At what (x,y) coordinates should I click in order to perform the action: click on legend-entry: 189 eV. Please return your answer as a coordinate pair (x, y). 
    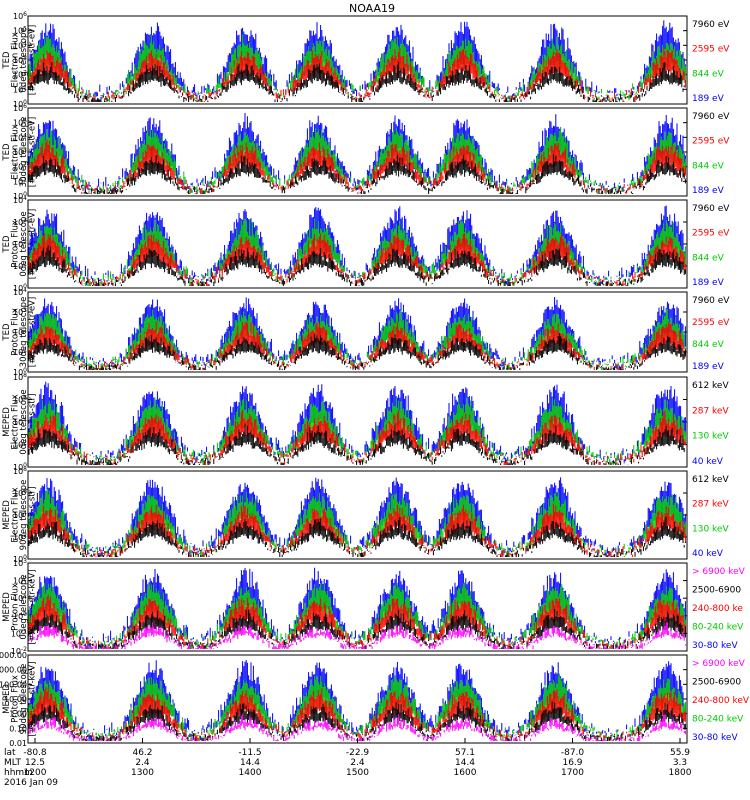
    Looking at the image, I should click on (708, 99).